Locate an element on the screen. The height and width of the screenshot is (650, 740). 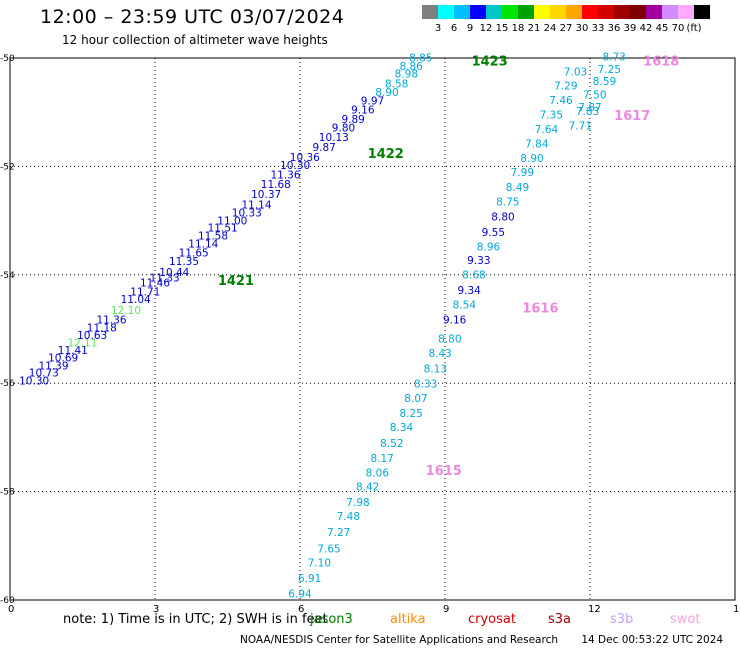
data-label: 8.34 is located at coordinates (402, 428).